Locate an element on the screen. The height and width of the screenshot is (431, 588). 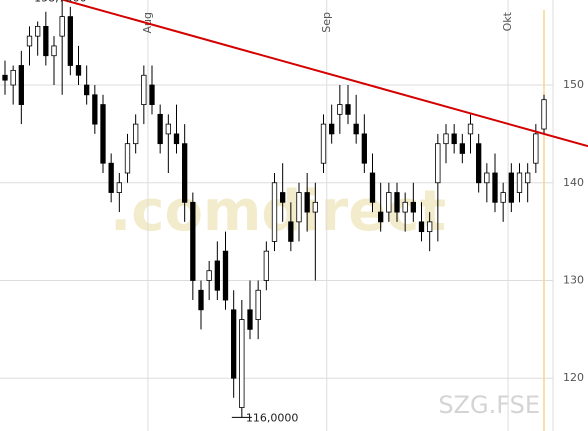
symbol: SZG.FSE is located at coordinates (489, 405).